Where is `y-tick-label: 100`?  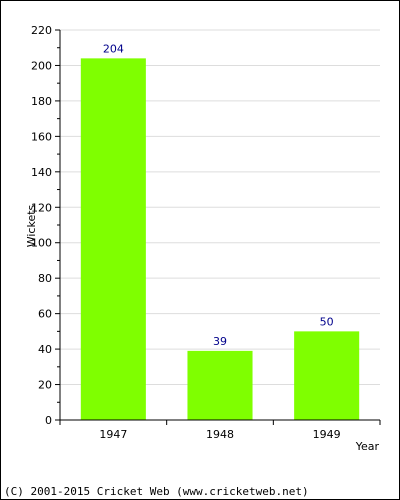 y-tick-label: 100 is located at coordinates (41, 243).